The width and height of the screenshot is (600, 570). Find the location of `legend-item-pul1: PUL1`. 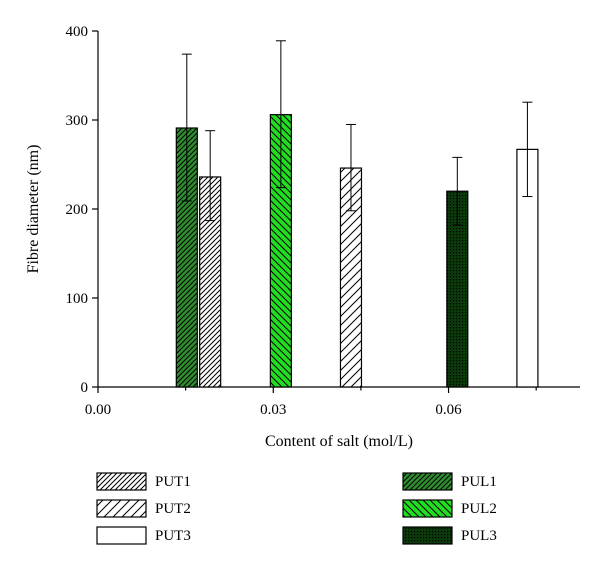

legend-item-pul1: PUL1 is located at coordinates (449, 481).